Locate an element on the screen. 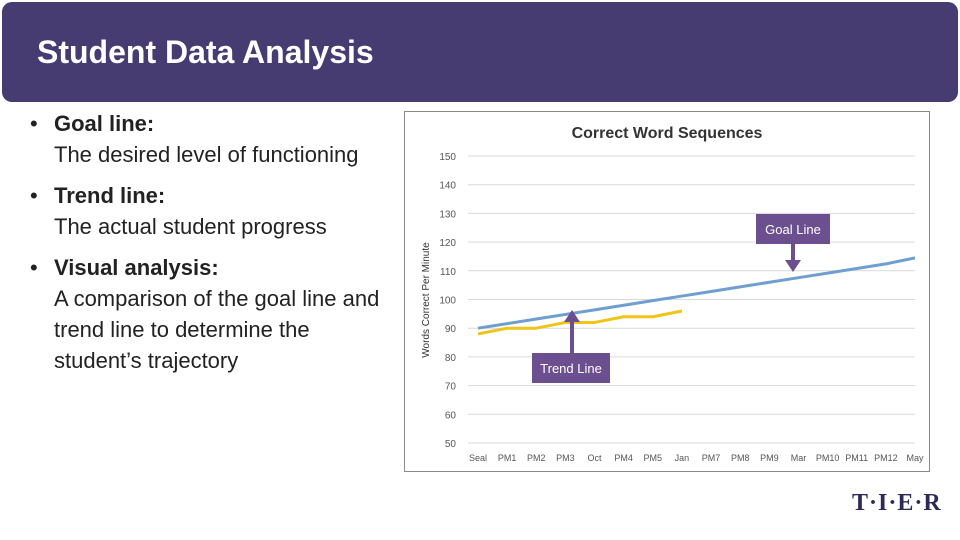 This screenshot has height=540, width=960. x-tick-label: PM4 is located at coordinates (623, 458).